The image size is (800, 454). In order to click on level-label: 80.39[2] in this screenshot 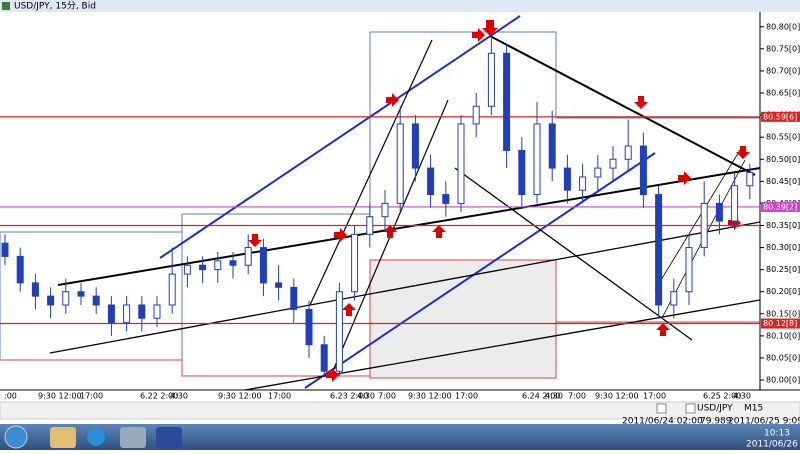, I will do `click(780, 206)`.